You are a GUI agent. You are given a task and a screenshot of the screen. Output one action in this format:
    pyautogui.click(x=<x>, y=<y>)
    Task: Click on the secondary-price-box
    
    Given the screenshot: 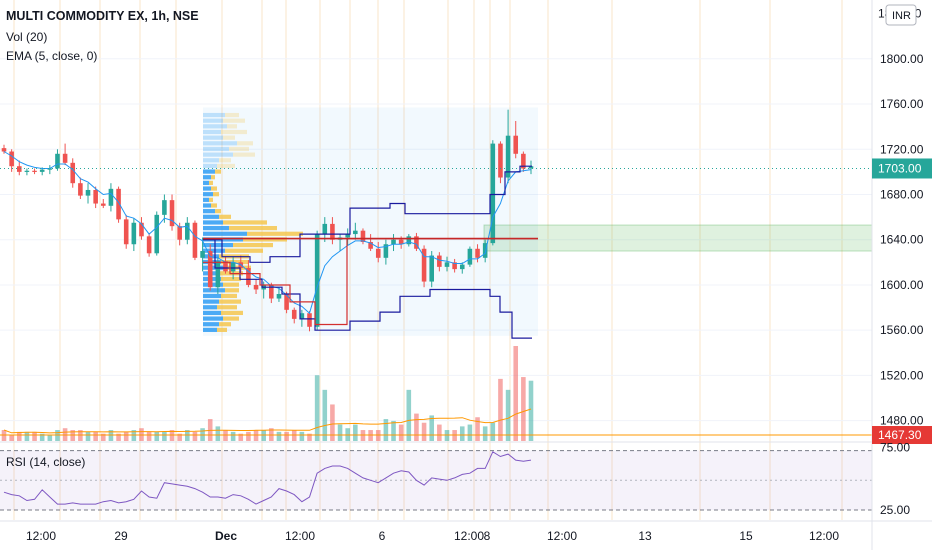 What is the action you would take?
    pyautogui.click(x=902, y=435)
    